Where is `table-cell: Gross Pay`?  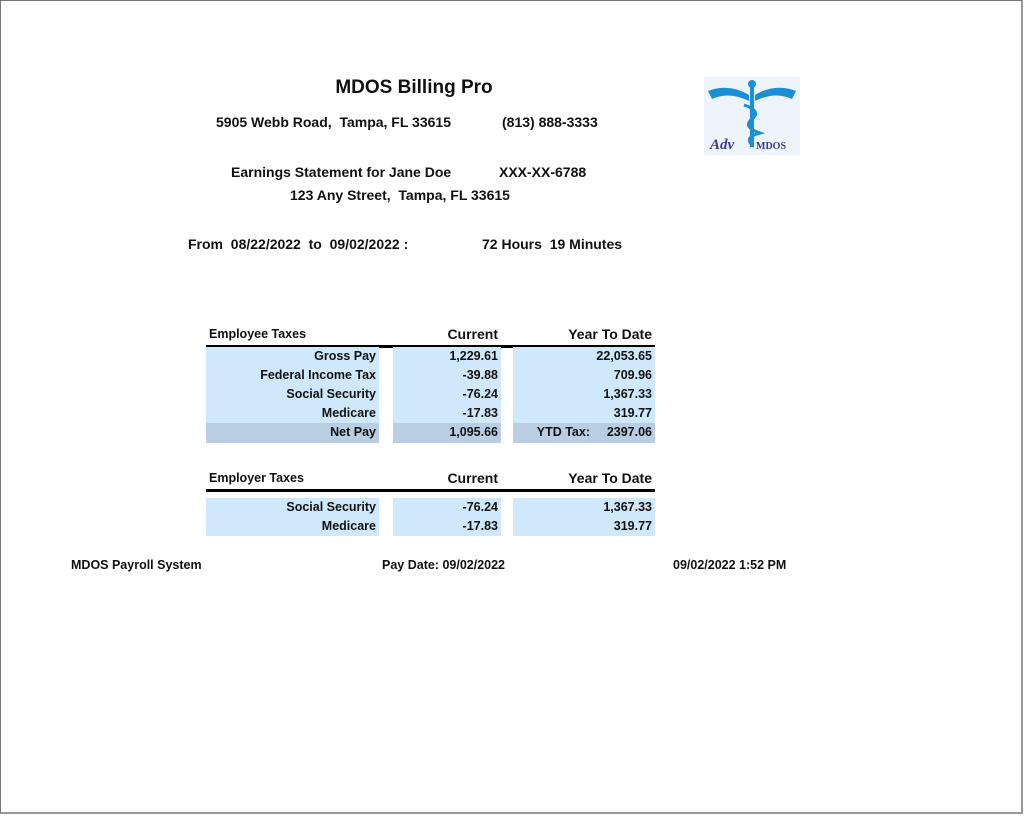 table-cell: Gross Pay is located at coordinates (292, 356).